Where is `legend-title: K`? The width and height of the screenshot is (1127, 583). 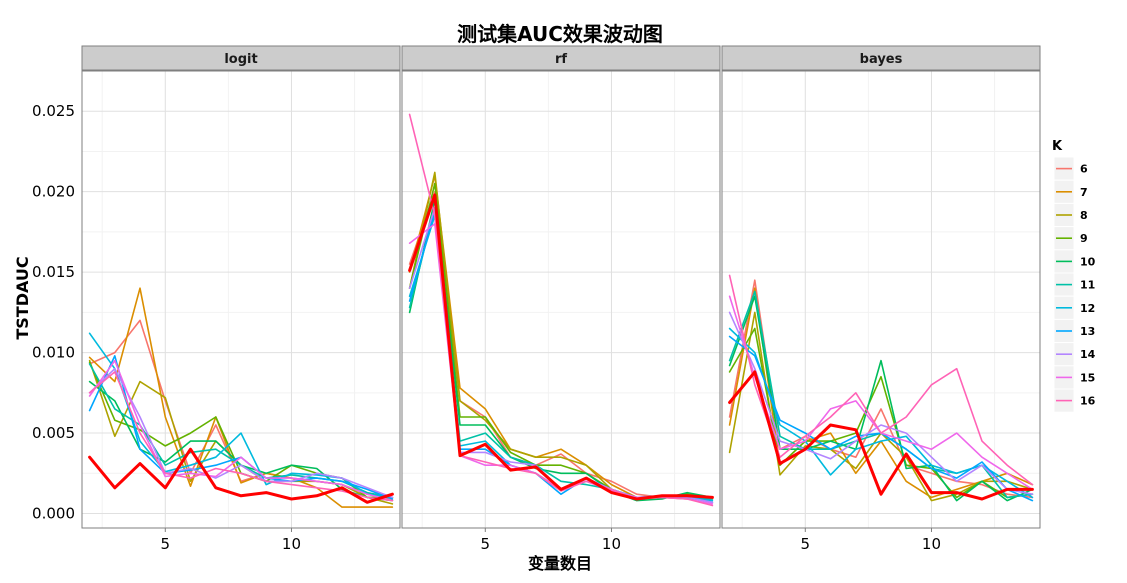
legend-title: K is located at coordinates (1057, 146).